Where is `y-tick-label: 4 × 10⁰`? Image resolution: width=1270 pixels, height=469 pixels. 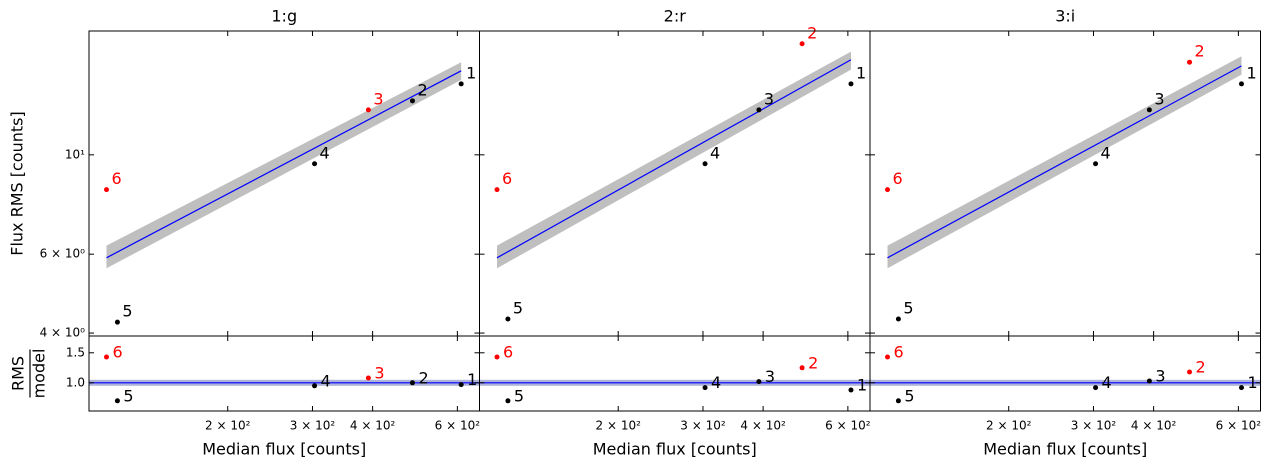
y-tick-label: 4 × 10⁰ is located at coordinates (63, 333).